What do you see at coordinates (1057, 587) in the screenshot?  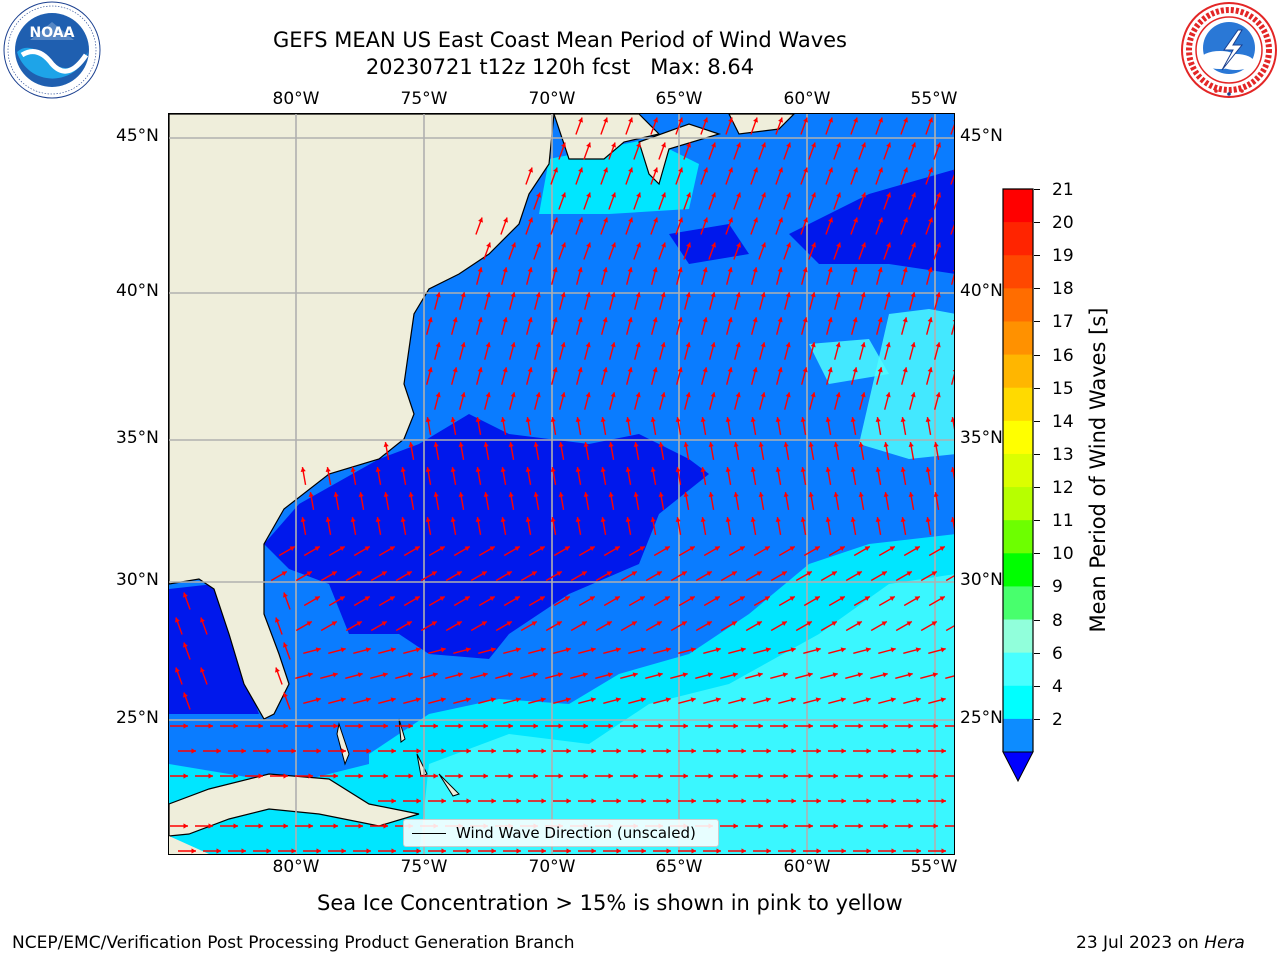 I see `colorbar-tick-label: 9` at bounding box center [1057, 587].